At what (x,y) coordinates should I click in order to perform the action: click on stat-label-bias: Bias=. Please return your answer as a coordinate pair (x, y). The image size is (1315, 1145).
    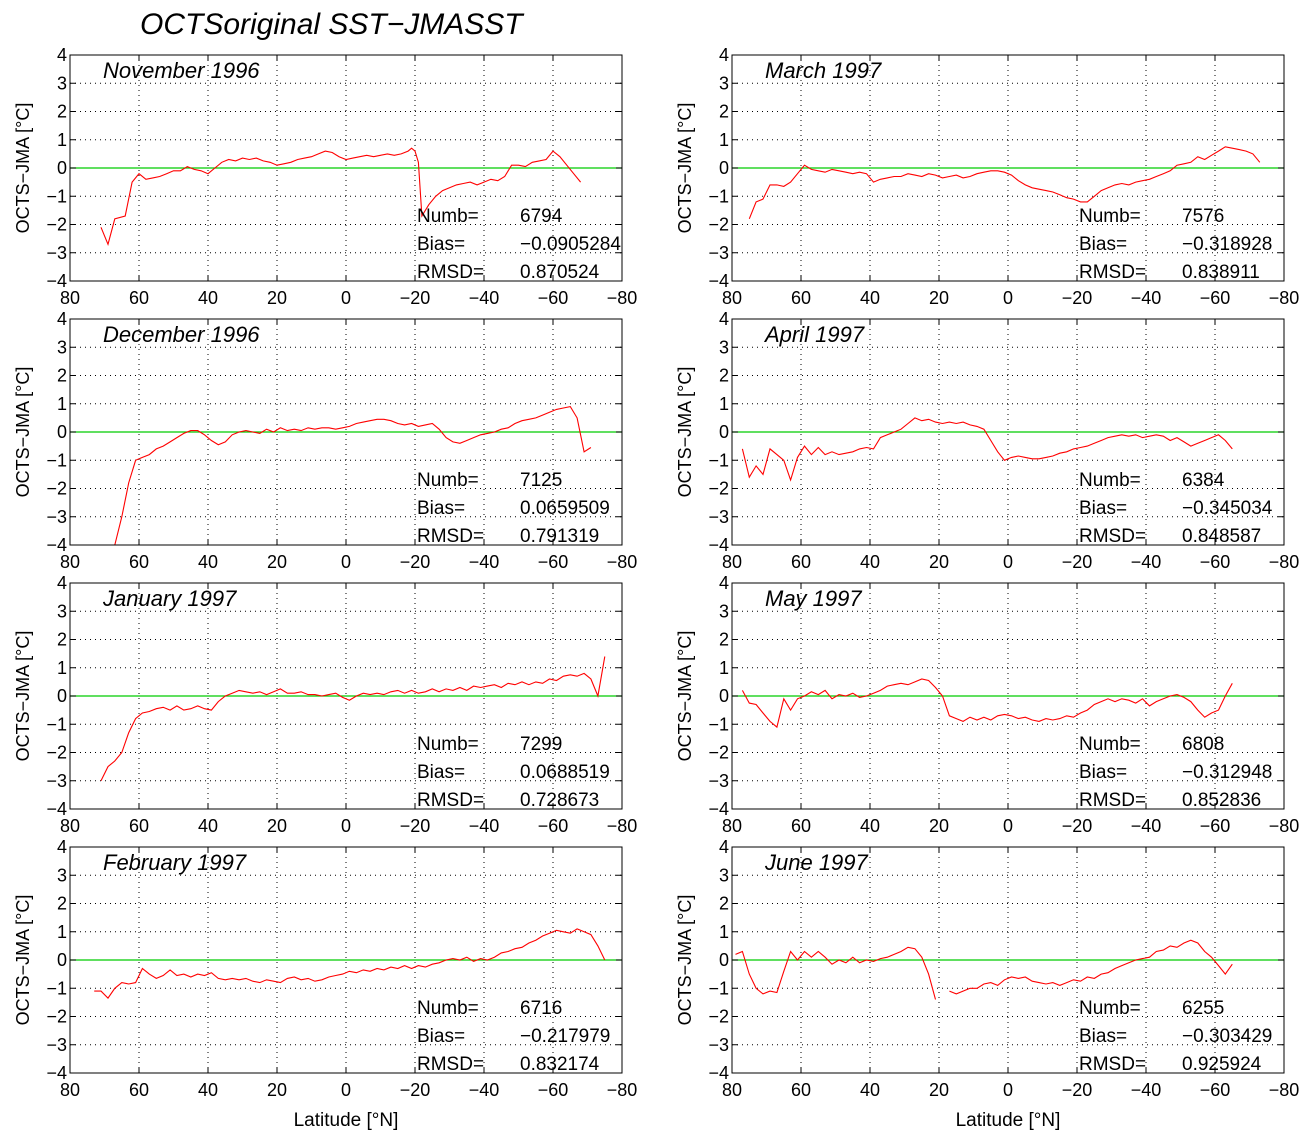
    Looking at the image, I should click on (1103, 772).